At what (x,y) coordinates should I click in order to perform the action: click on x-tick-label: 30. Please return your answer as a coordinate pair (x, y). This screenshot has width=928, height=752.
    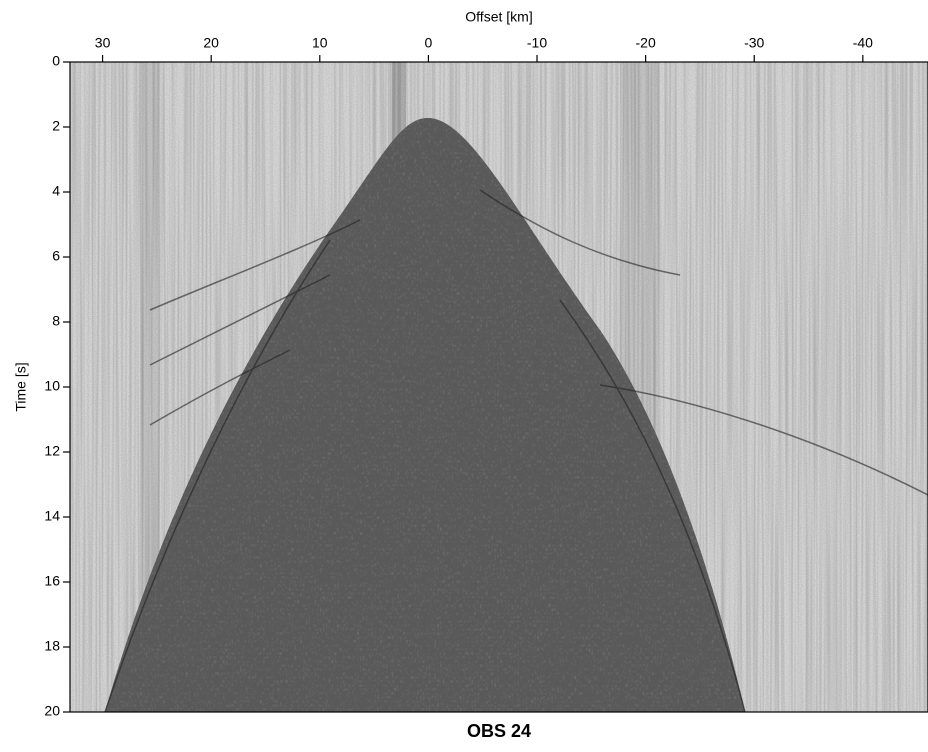
    Looking at the image, I should click on (103, 43).